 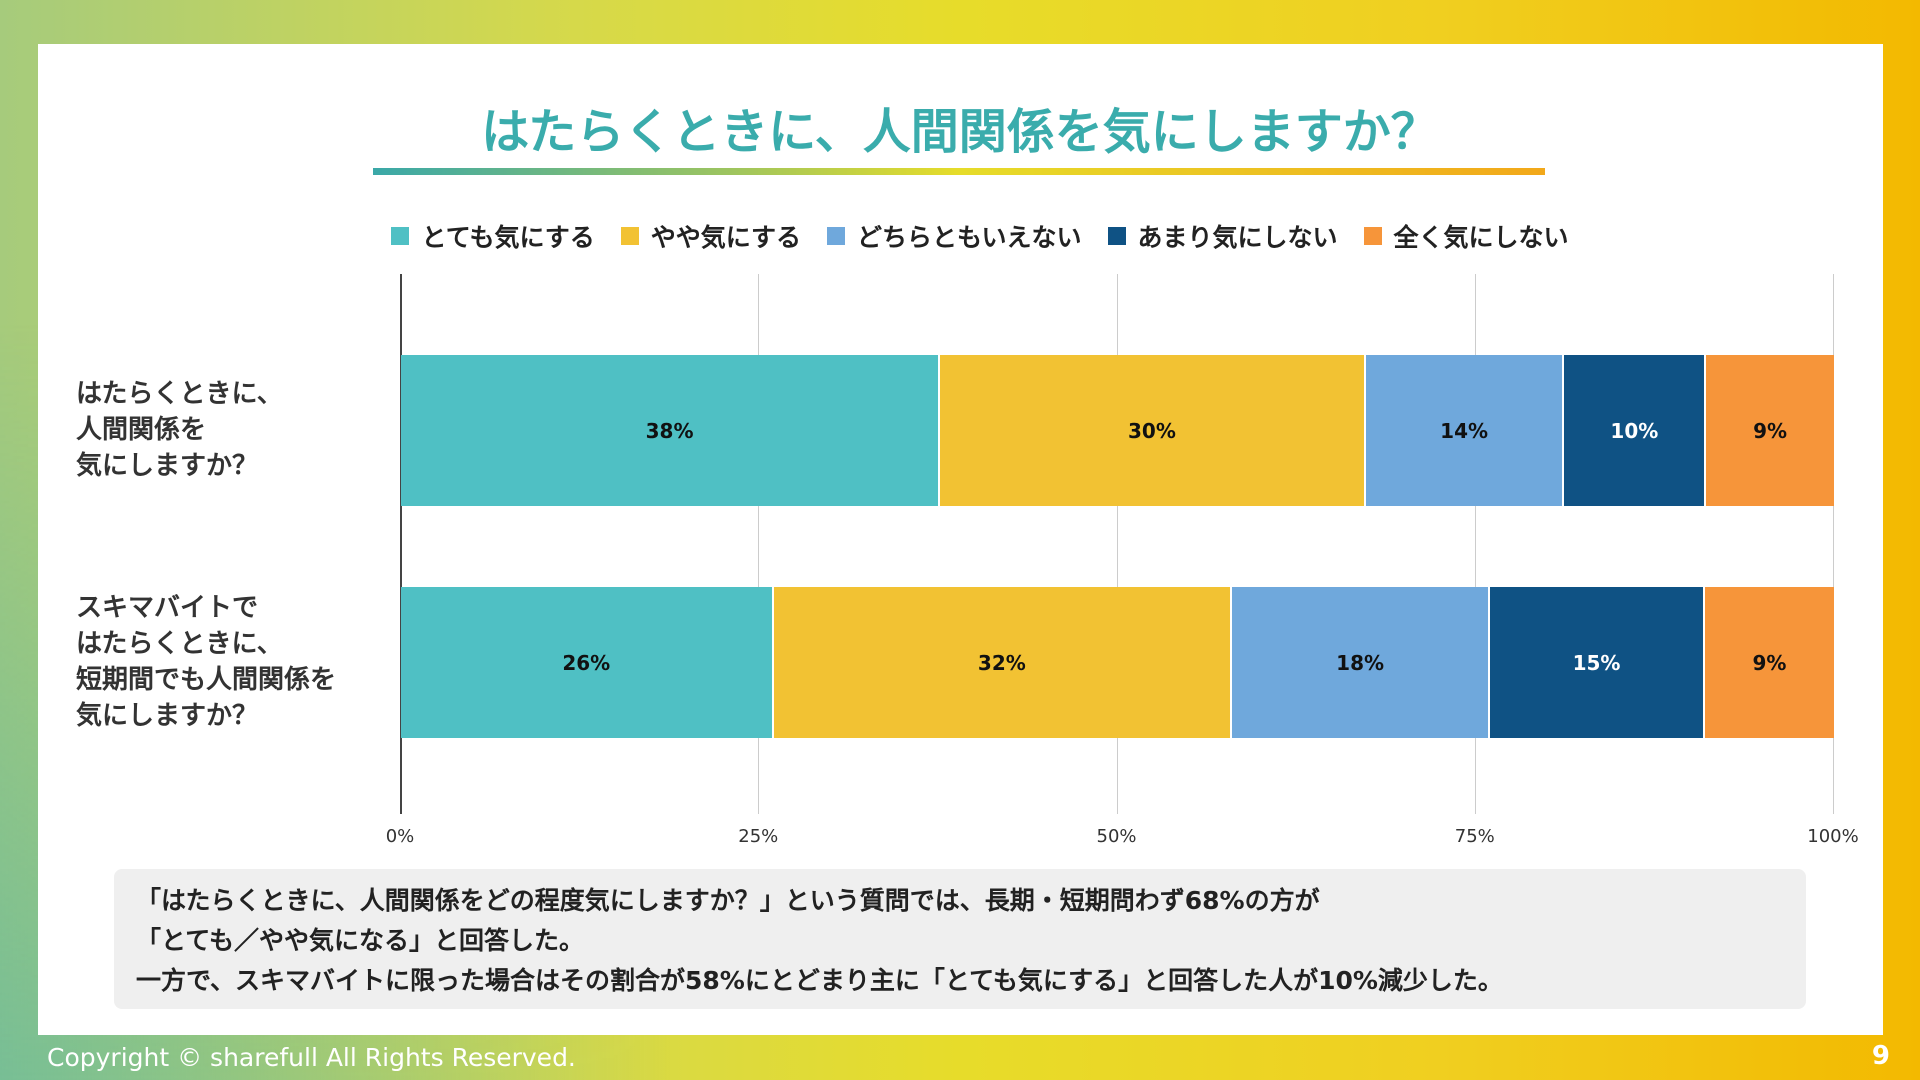 I want to click on y-category-label: はたらくときに、 人間関係を気にしますか？, so click(x=179, y=430).